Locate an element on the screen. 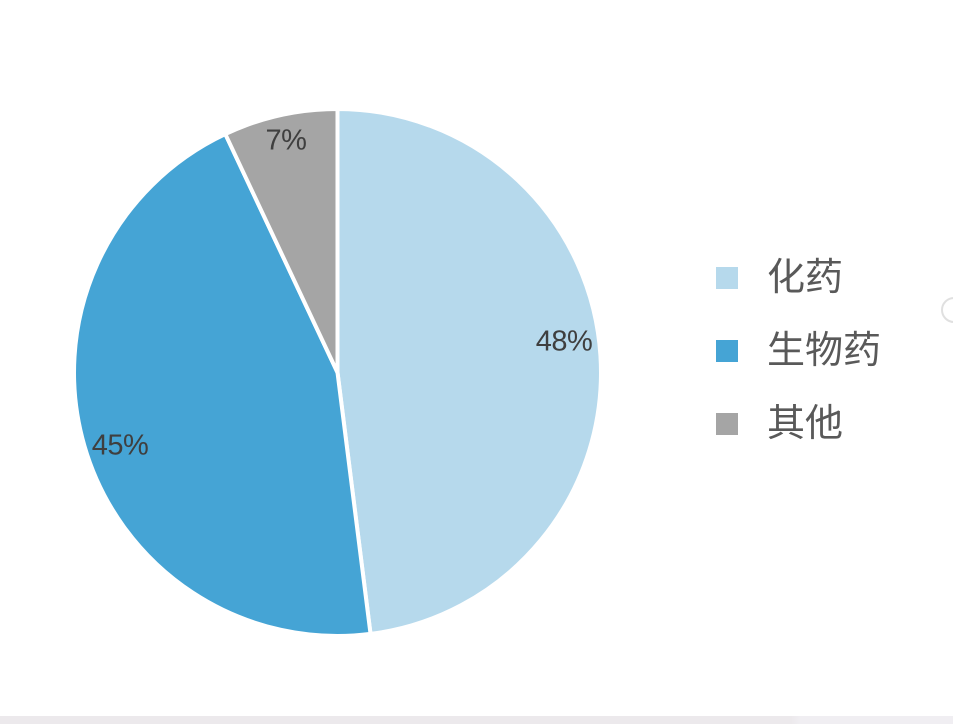 The image size is (953, 724). legend-label-huayao: 化药 is located at coordinates (805, 277).